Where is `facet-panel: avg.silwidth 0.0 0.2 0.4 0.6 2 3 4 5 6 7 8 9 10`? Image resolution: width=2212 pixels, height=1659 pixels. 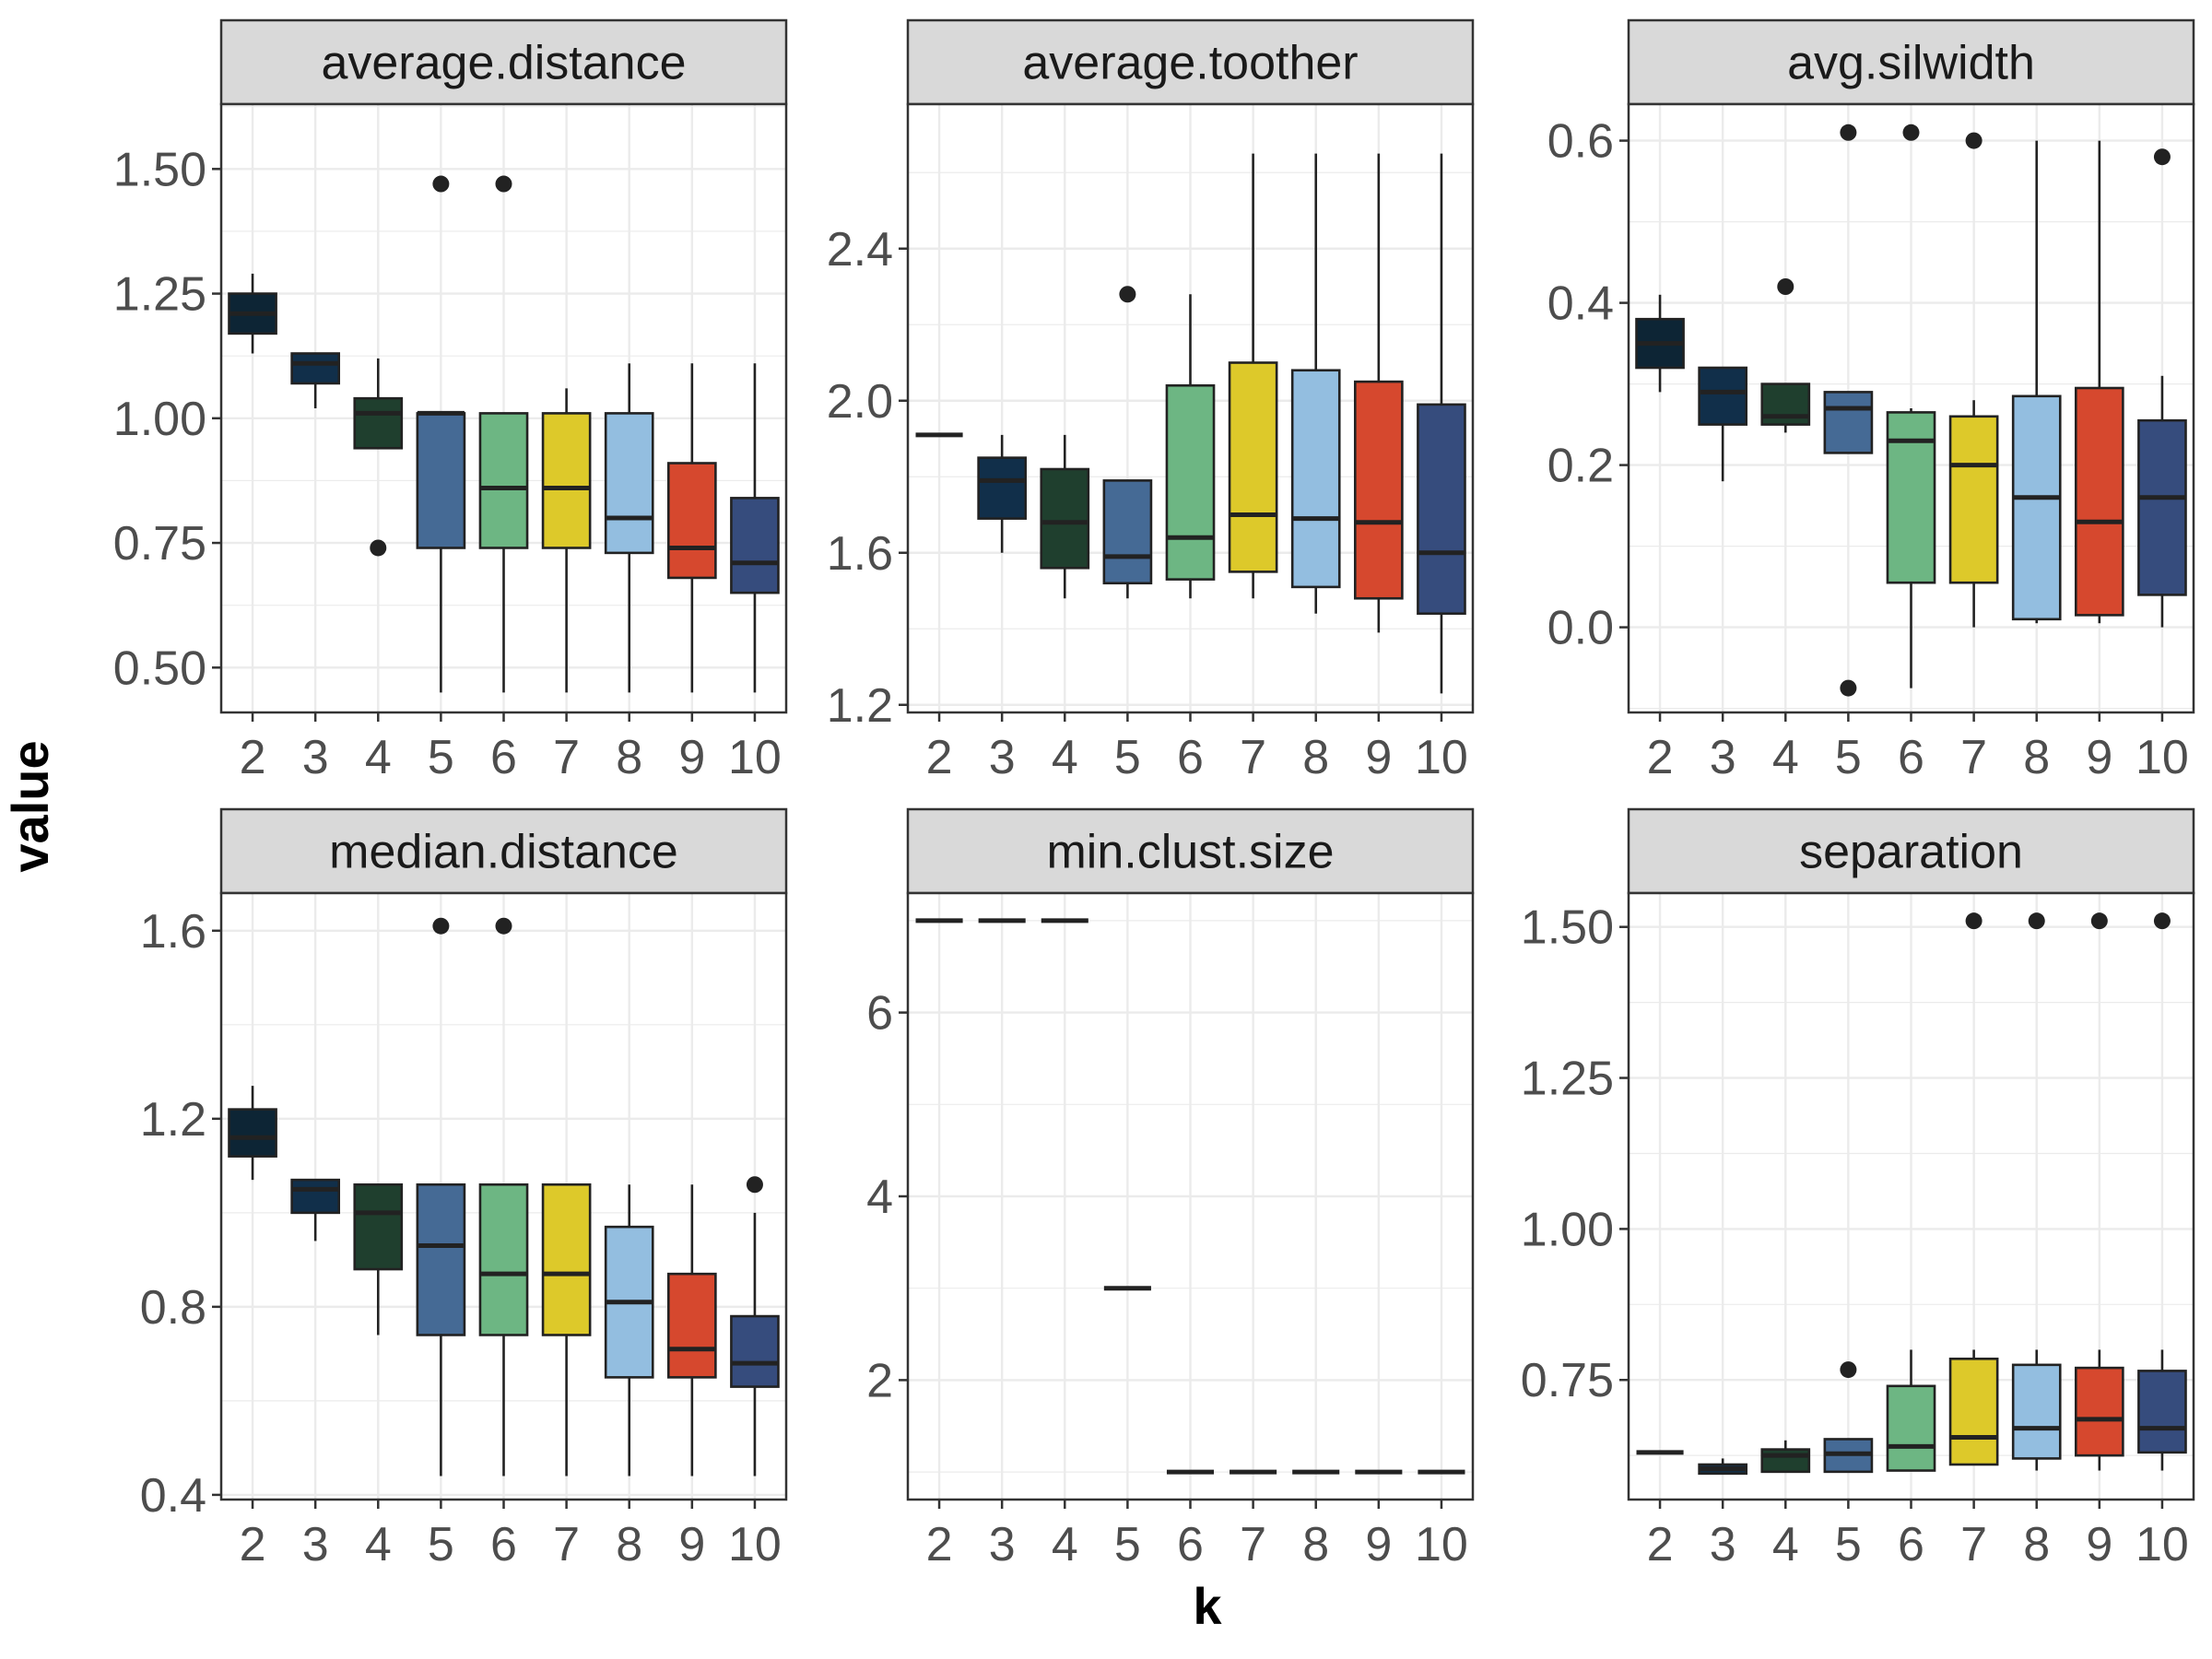
facet-panel: avg.silwidth 0.0 0.2 0.4 0.6 2 3 4 5 6 7 8 9 10 is located at coordinates (1871, 401).